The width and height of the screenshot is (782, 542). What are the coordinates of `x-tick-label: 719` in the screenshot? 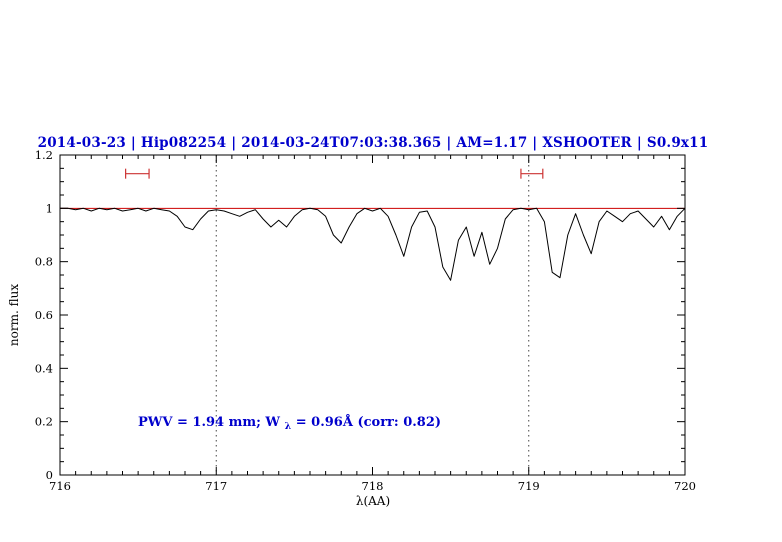 It's located at (529, 486).